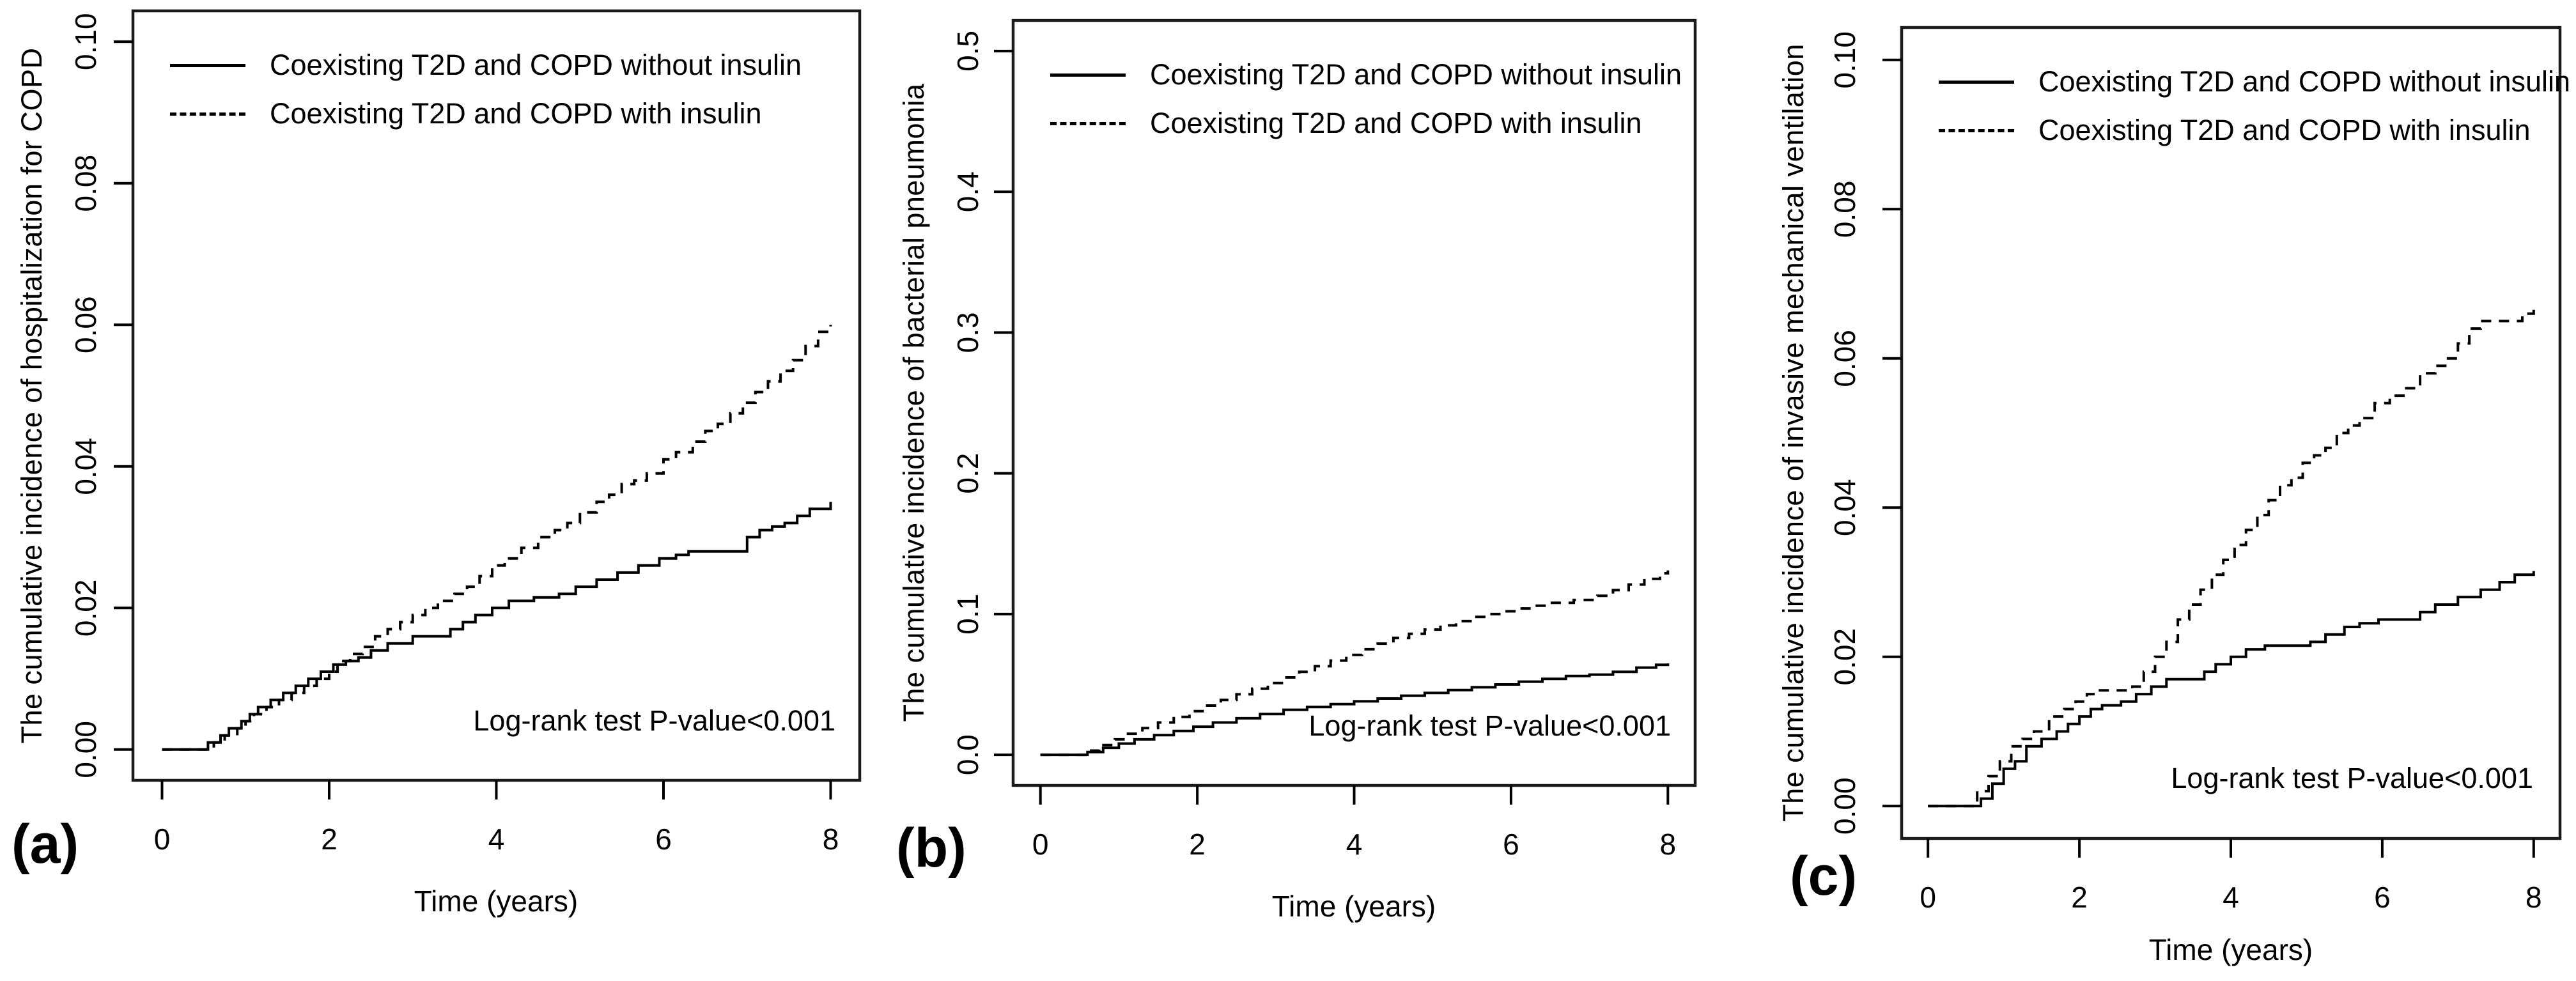 The width and height of the screenshot is (2576, 981). Describe the element at coordinates (968, 191) in the screenshot. I see `y-tick-label: 0.4` at that location.